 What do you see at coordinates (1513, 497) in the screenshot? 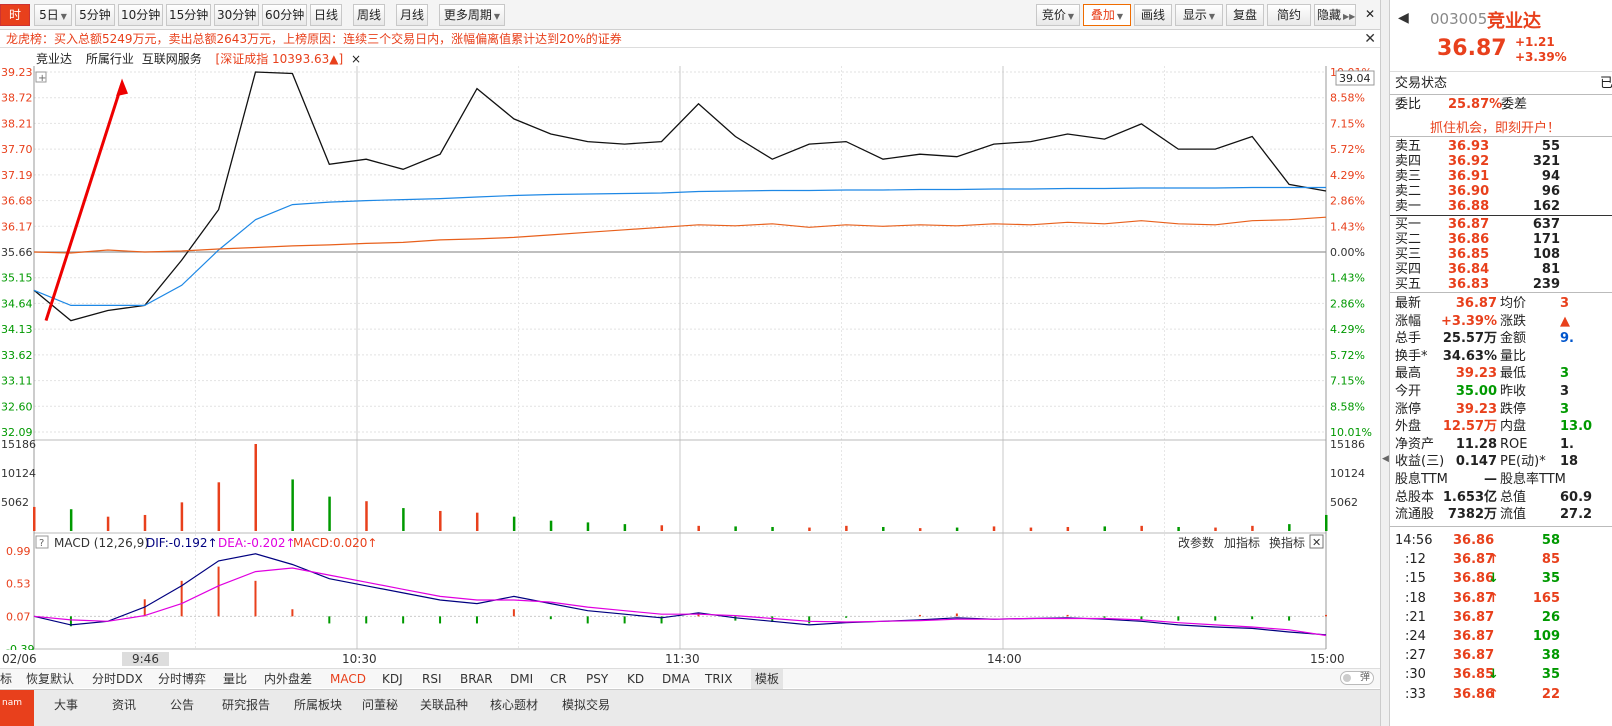
I see `stat-label-2: 总值` at bounding box center [1513, 497].